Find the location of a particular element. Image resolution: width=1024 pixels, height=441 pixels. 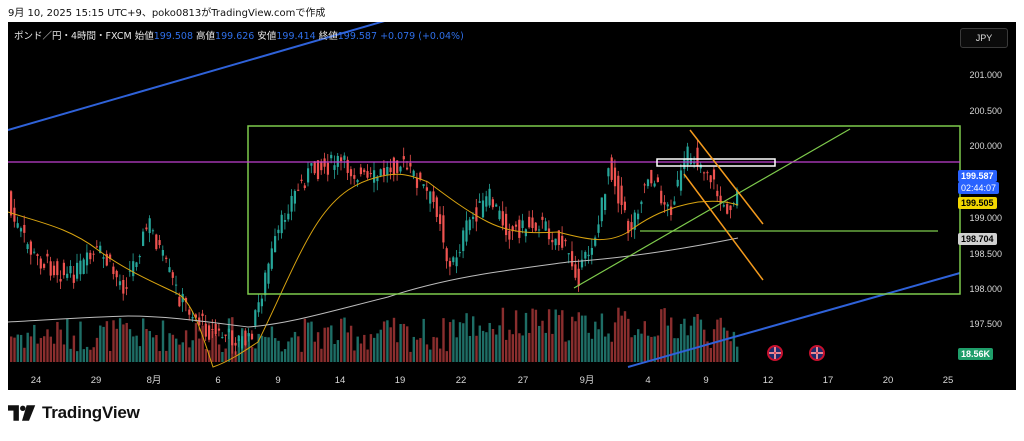

price-tick-label: 201.000 is located at coordinates (985, 75).